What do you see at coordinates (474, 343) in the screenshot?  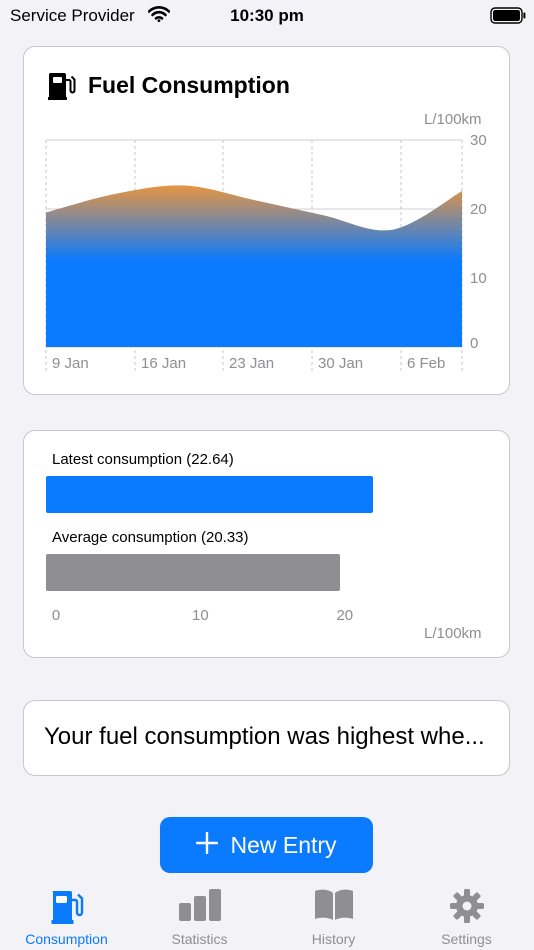 I see `y-tick-label: 0` at bounding box center [474, 343].